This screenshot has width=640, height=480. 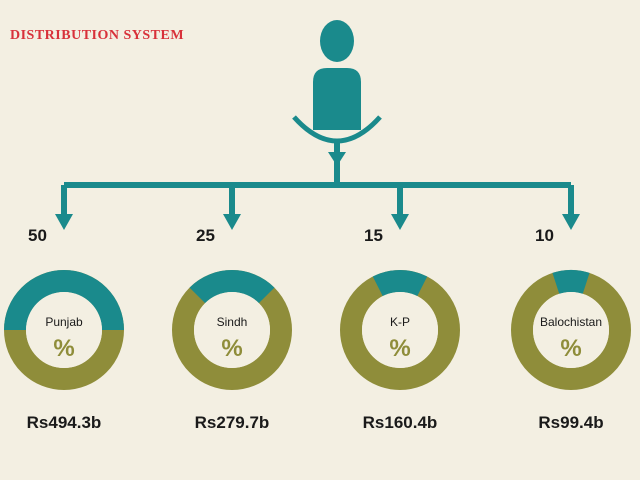 I want to click on region-label: Punjab, so click(x=64, y=322).